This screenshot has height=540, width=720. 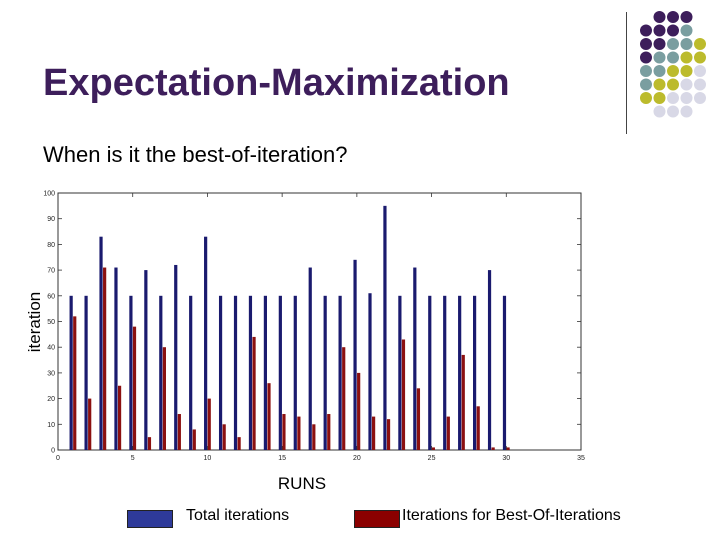 What do you see at coordinates (51, 425) in the screenshot?
I see `y-tick-label: 10` at bounding box center [51, 425].